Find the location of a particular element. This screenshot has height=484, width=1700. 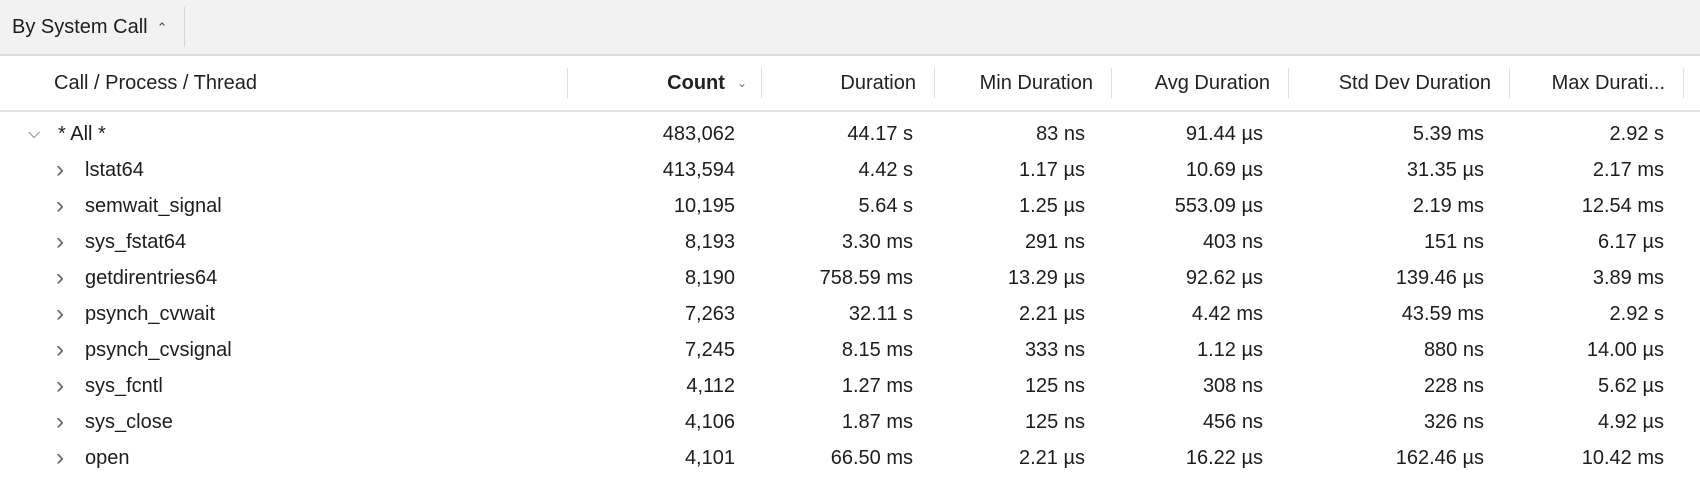

cell-max: 10.42 ms is located at coordinates (1622, 458).